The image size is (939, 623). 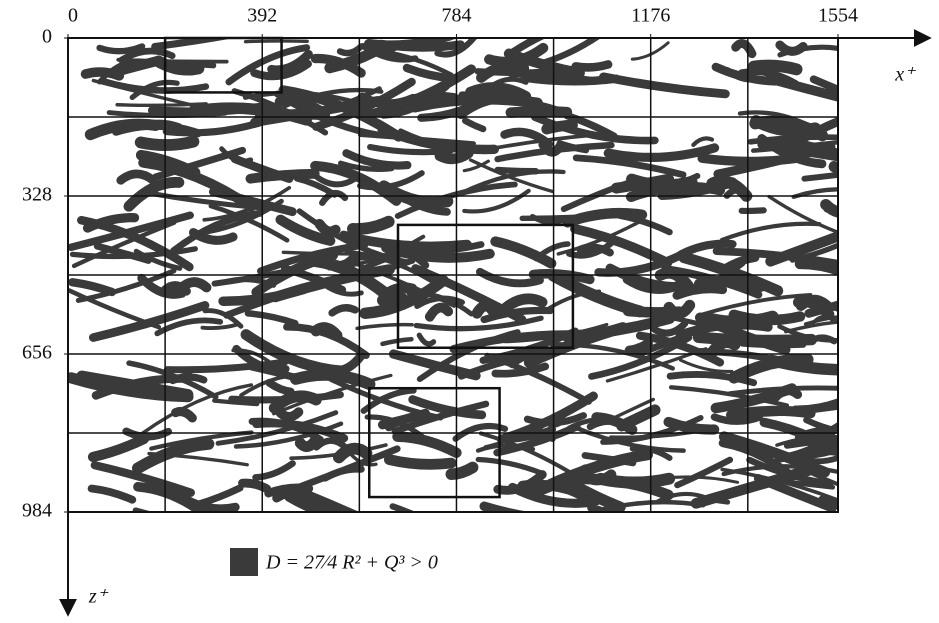 What do you see at coordinates (905, 75) in the screenshot?
I see `x-axis-label: x⁺` at bounding box center [905, 75].